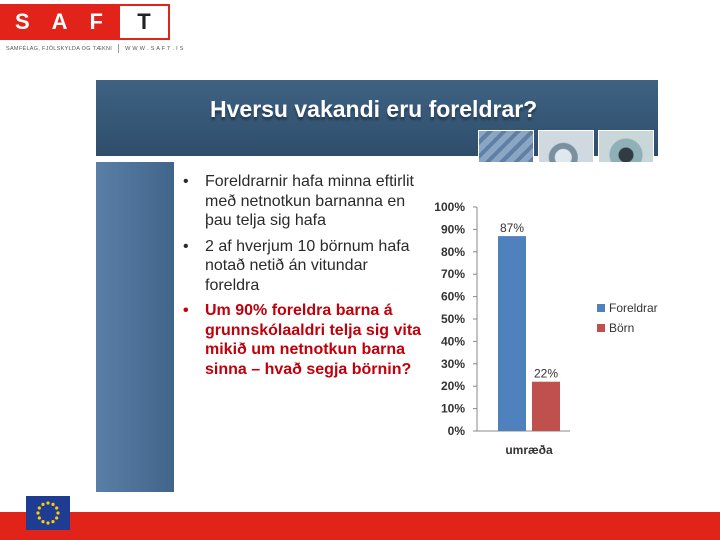 The height and width of the screenshot is (540, 720). I want to click on y-tick-label: 100%, so click(449, 207).